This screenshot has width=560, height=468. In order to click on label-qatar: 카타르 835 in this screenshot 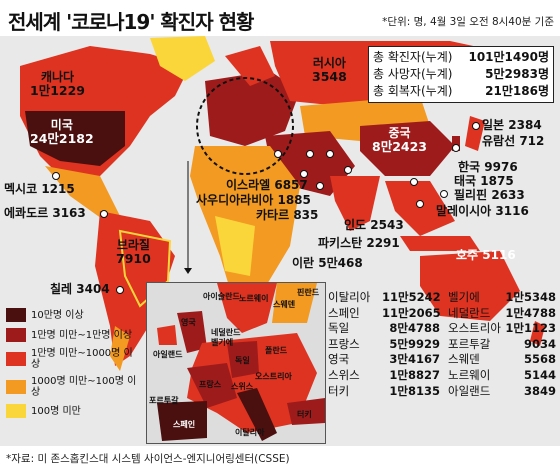, I will do `click(287, 215)`.